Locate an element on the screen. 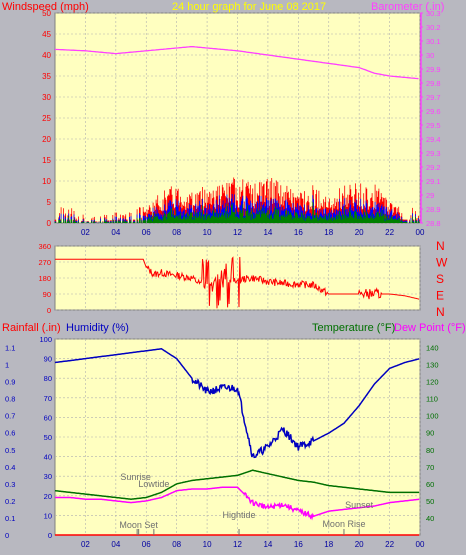 This screenshot has height=555, width=466. rain-tick-label: 0.1 is located at coordinates (10, 518).